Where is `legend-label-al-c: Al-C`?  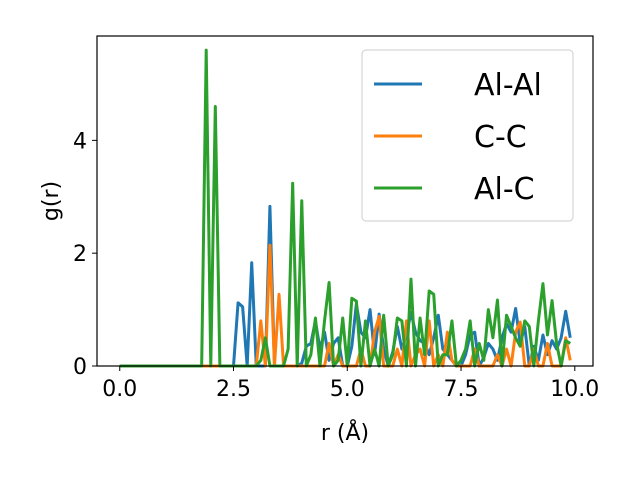
legend-label-al-c: Al-C is located at coordinates (504, 189).